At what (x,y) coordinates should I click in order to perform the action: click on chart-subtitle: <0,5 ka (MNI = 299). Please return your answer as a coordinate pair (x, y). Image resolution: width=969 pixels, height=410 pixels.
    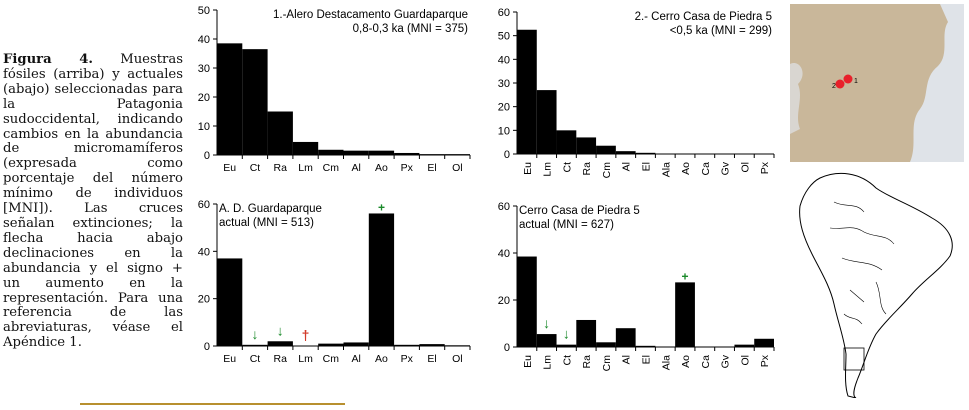
    Looking at the image, I should click on (721, 31).